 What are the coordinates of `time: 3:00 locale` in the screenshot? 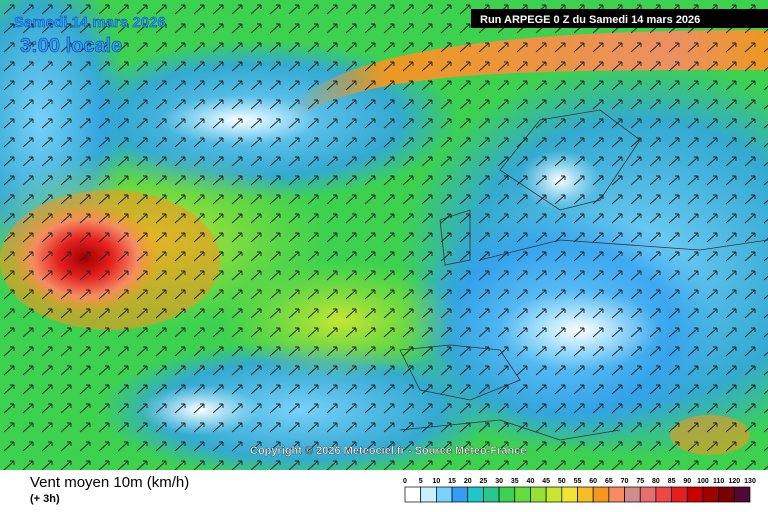 It's located at (71, 46).